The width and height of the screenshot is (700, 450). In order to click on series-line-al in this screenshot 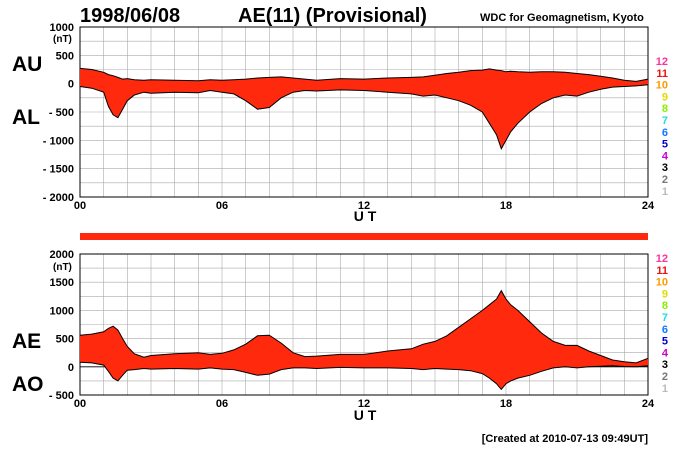, I will do `click(364, 117)`.